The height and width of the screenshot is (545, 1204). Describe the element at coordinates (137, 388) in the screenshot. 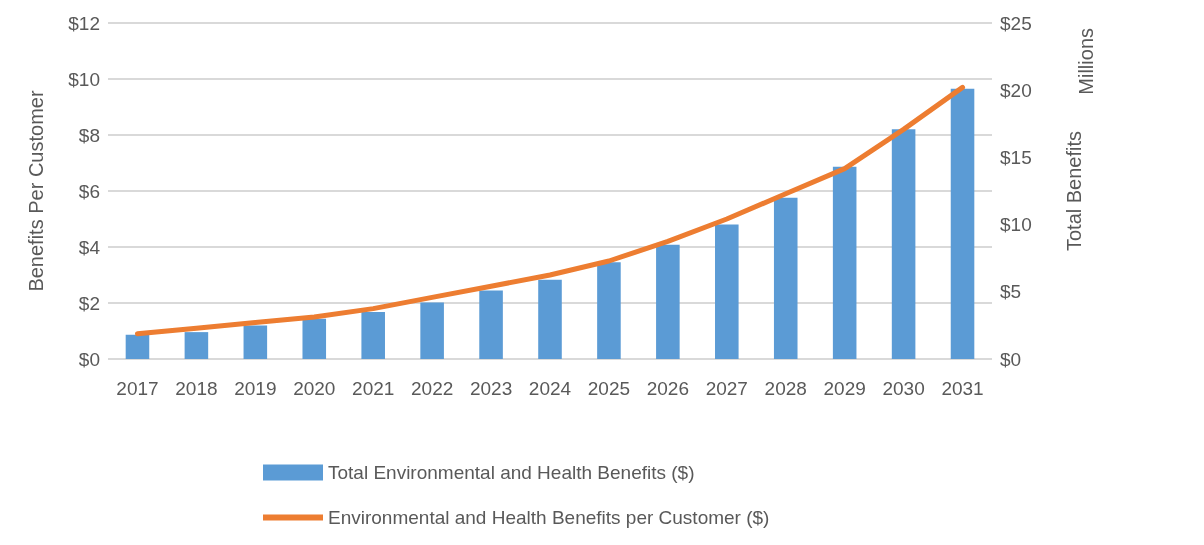

I see `x-tick-label: 2017` at that location.